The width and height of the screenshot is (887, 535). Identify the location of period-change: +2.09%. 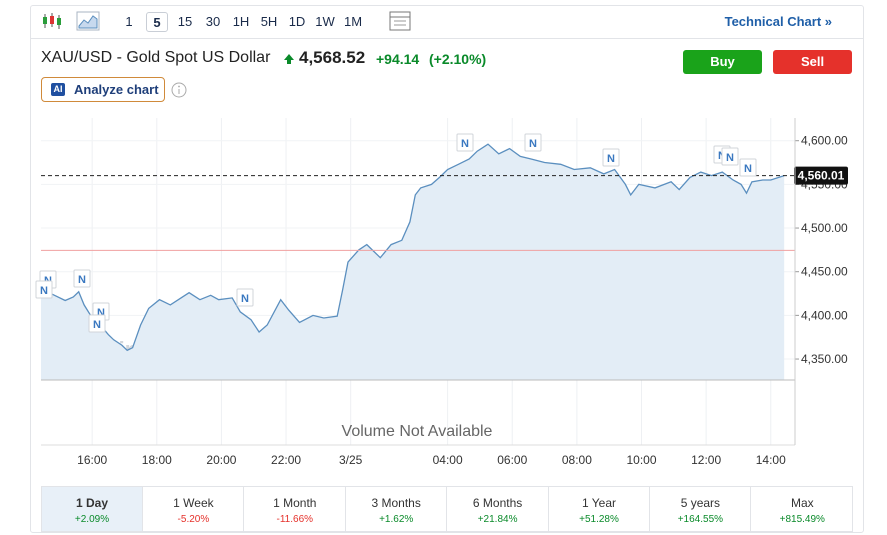
(92, 519).